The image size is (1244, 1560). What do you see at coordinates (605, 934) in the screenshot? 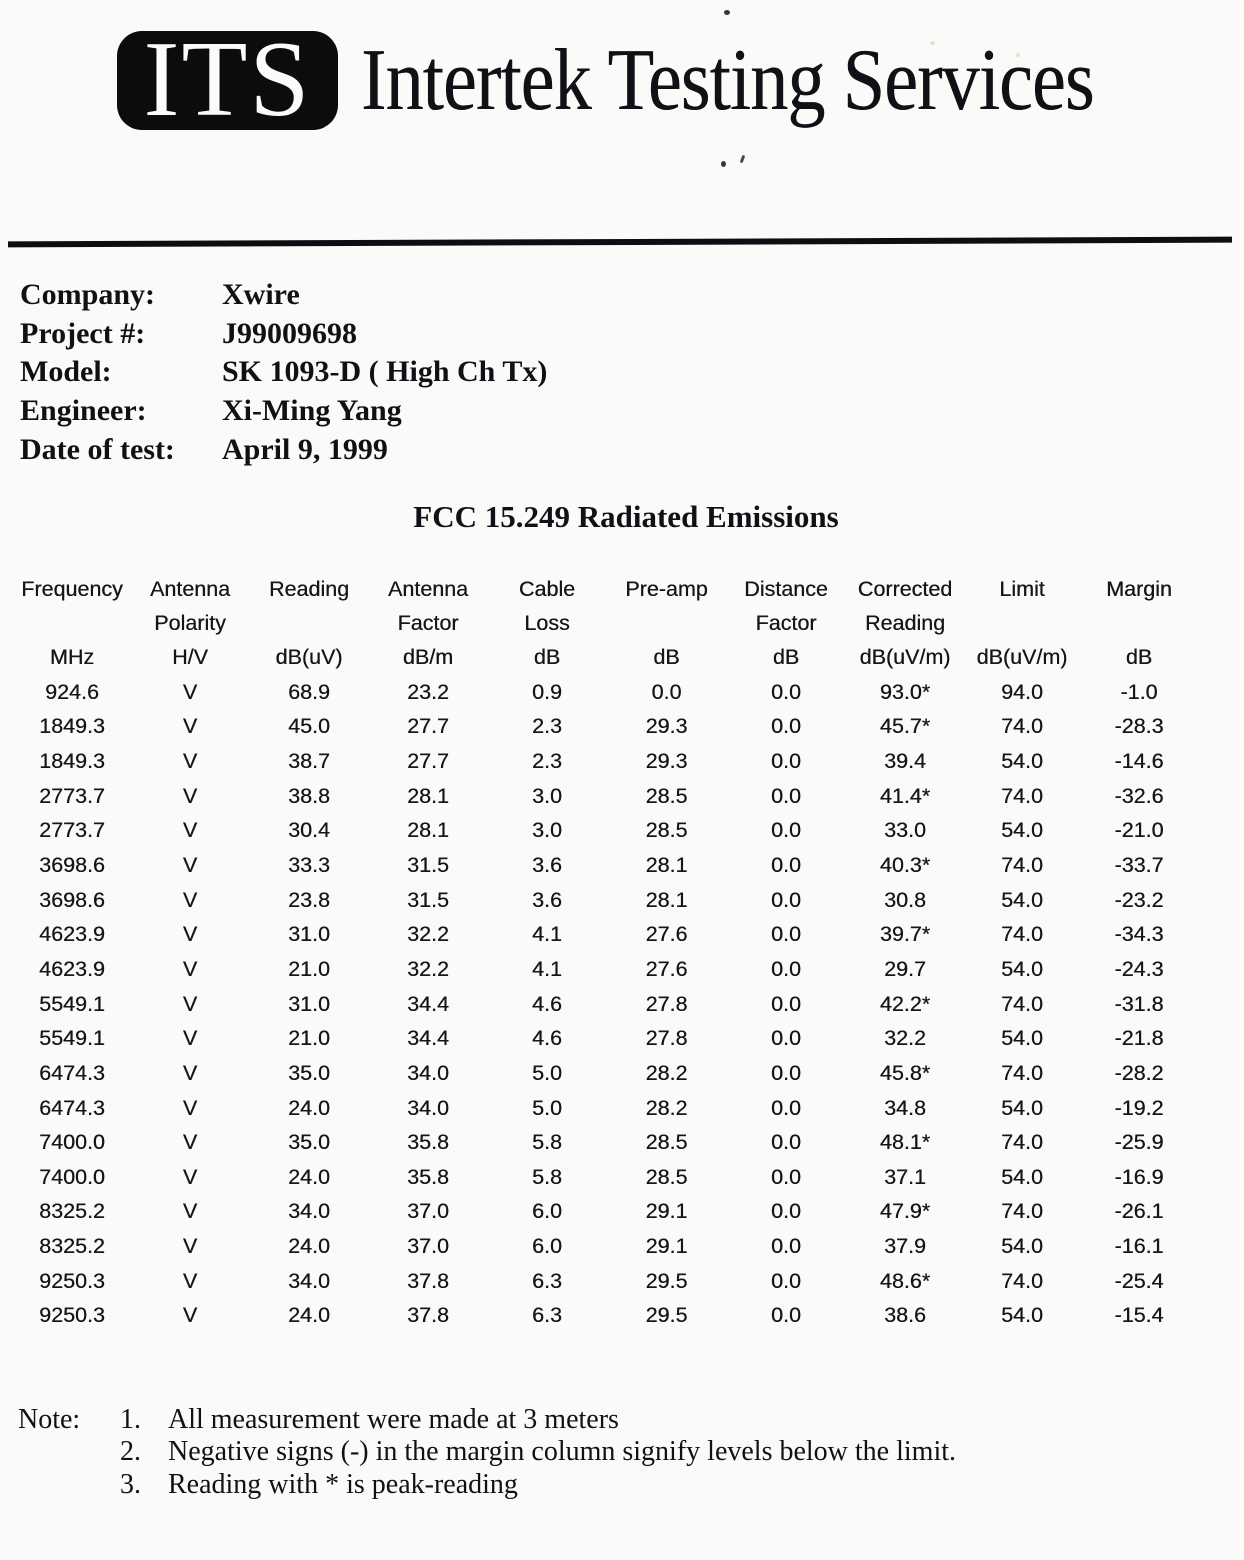
I see `table-row: 4623.9 V 31.0 32.2 4.1 27.6 0.0 39.7* 74.0 -34.3` at bounding box center [605, 934].